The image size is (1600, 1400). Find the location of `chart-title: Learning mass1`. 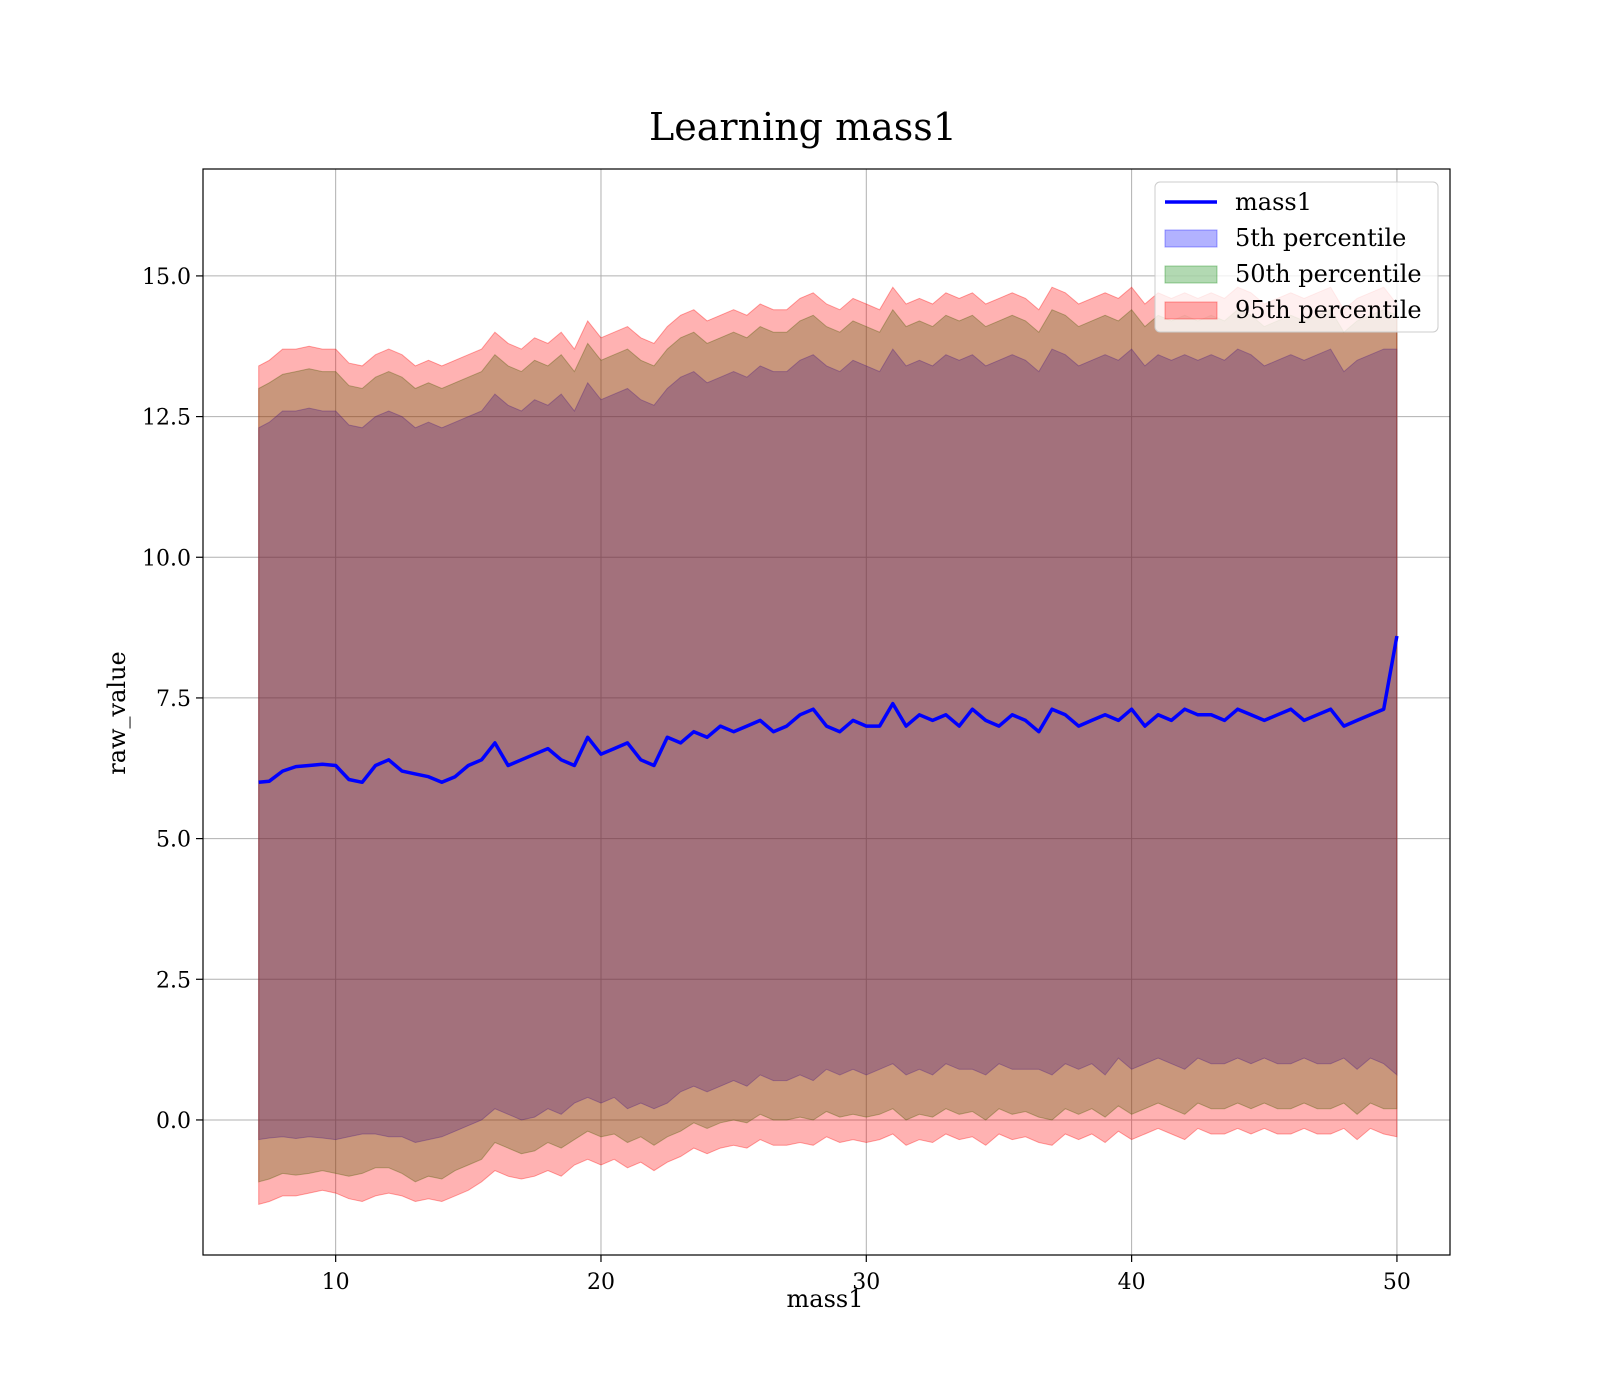

chart-title: Learning mass1 is located at coordinates (803, 127).